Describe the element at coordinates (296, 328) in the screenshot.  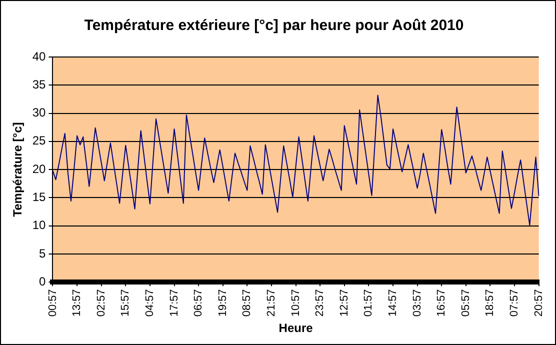
I see `x-axis-title: Heure` at that location.